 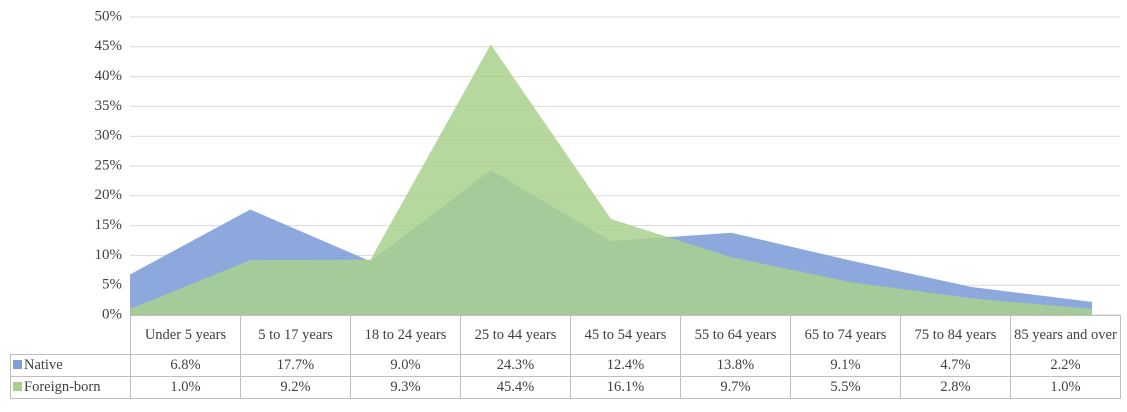 I want to click on y-tick-label: 25%, so click(x=109, y=165).